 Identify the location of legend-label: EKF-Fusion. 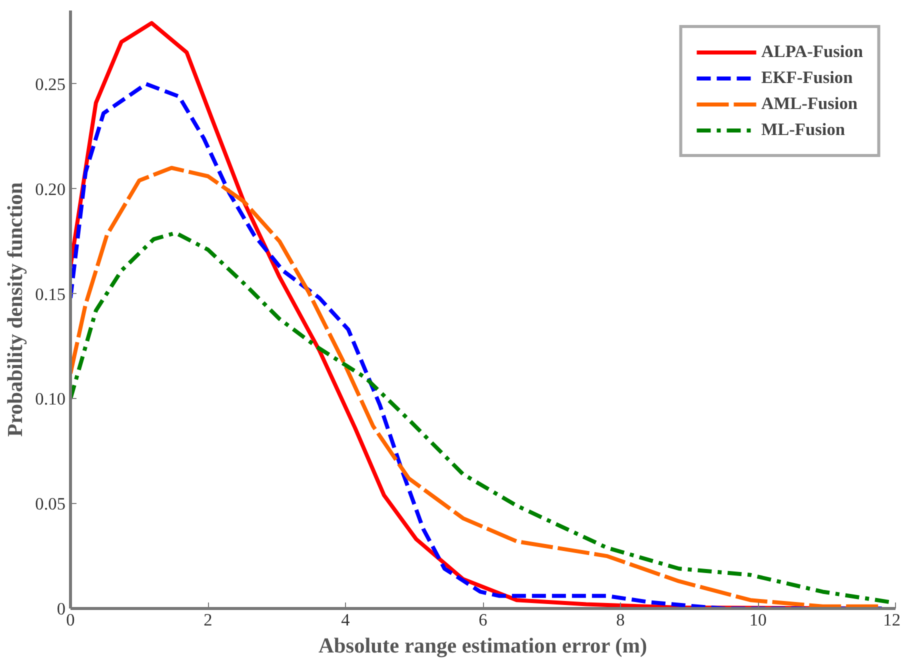
(807, 78).